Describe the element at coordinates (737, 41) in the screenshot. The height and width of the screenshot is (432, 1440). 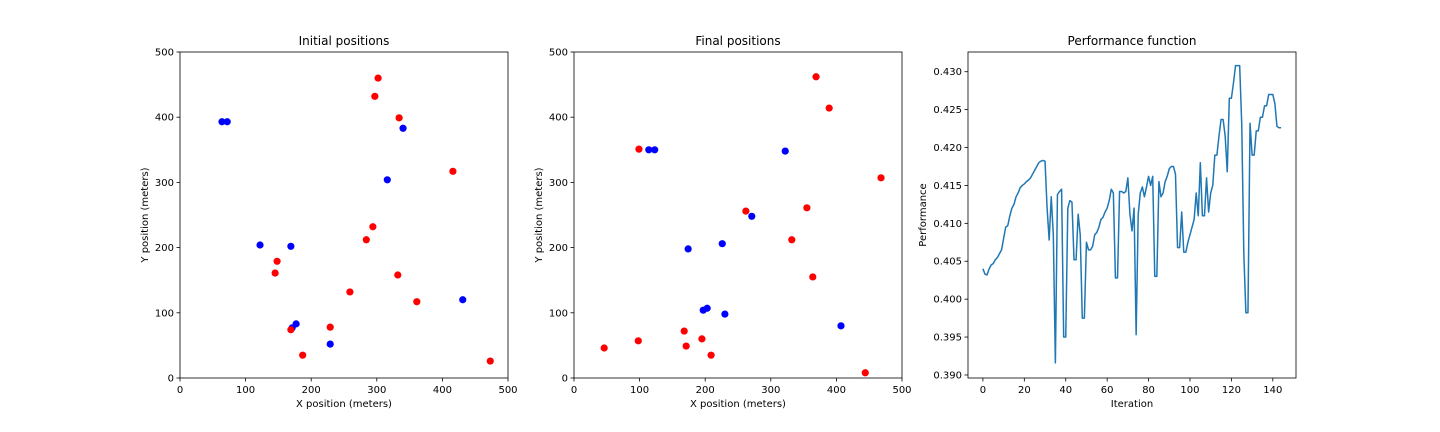
I see `chart-title: Final positions` at that location.